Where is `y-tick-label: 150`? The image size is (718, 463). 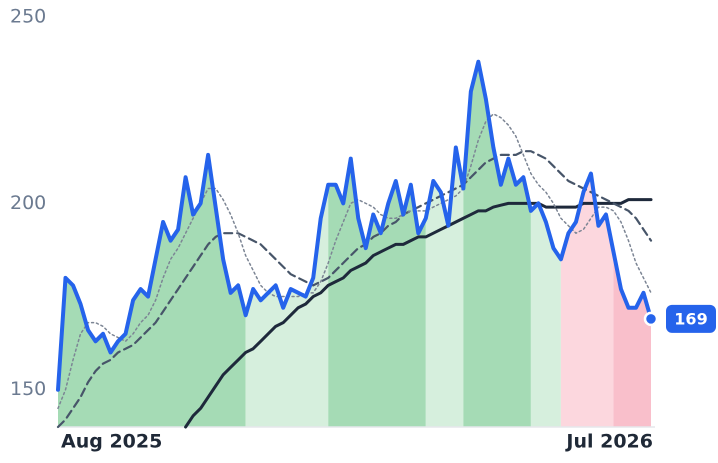
y-tick-label: 150 is located at coordinates (28, 389).